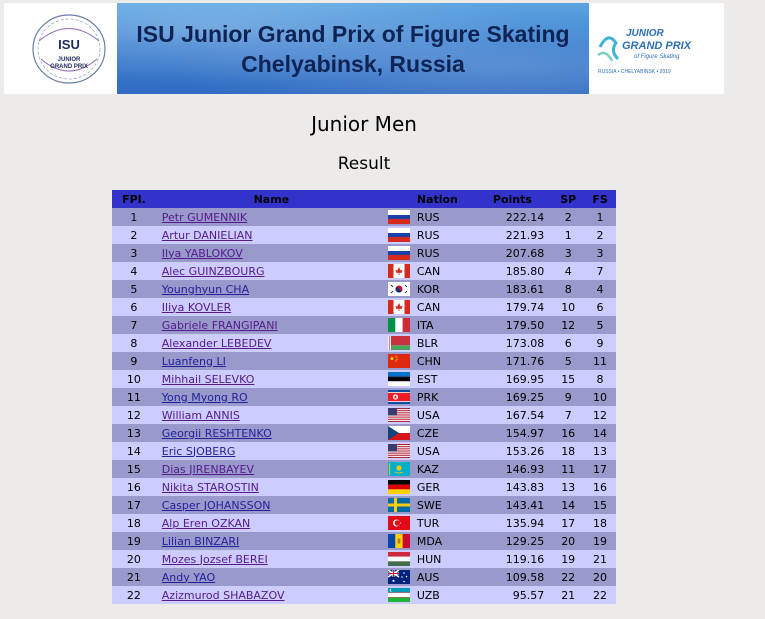  I want to click on skater-name-cell: Azizmurod SHABAZOV, so click(269, 595).